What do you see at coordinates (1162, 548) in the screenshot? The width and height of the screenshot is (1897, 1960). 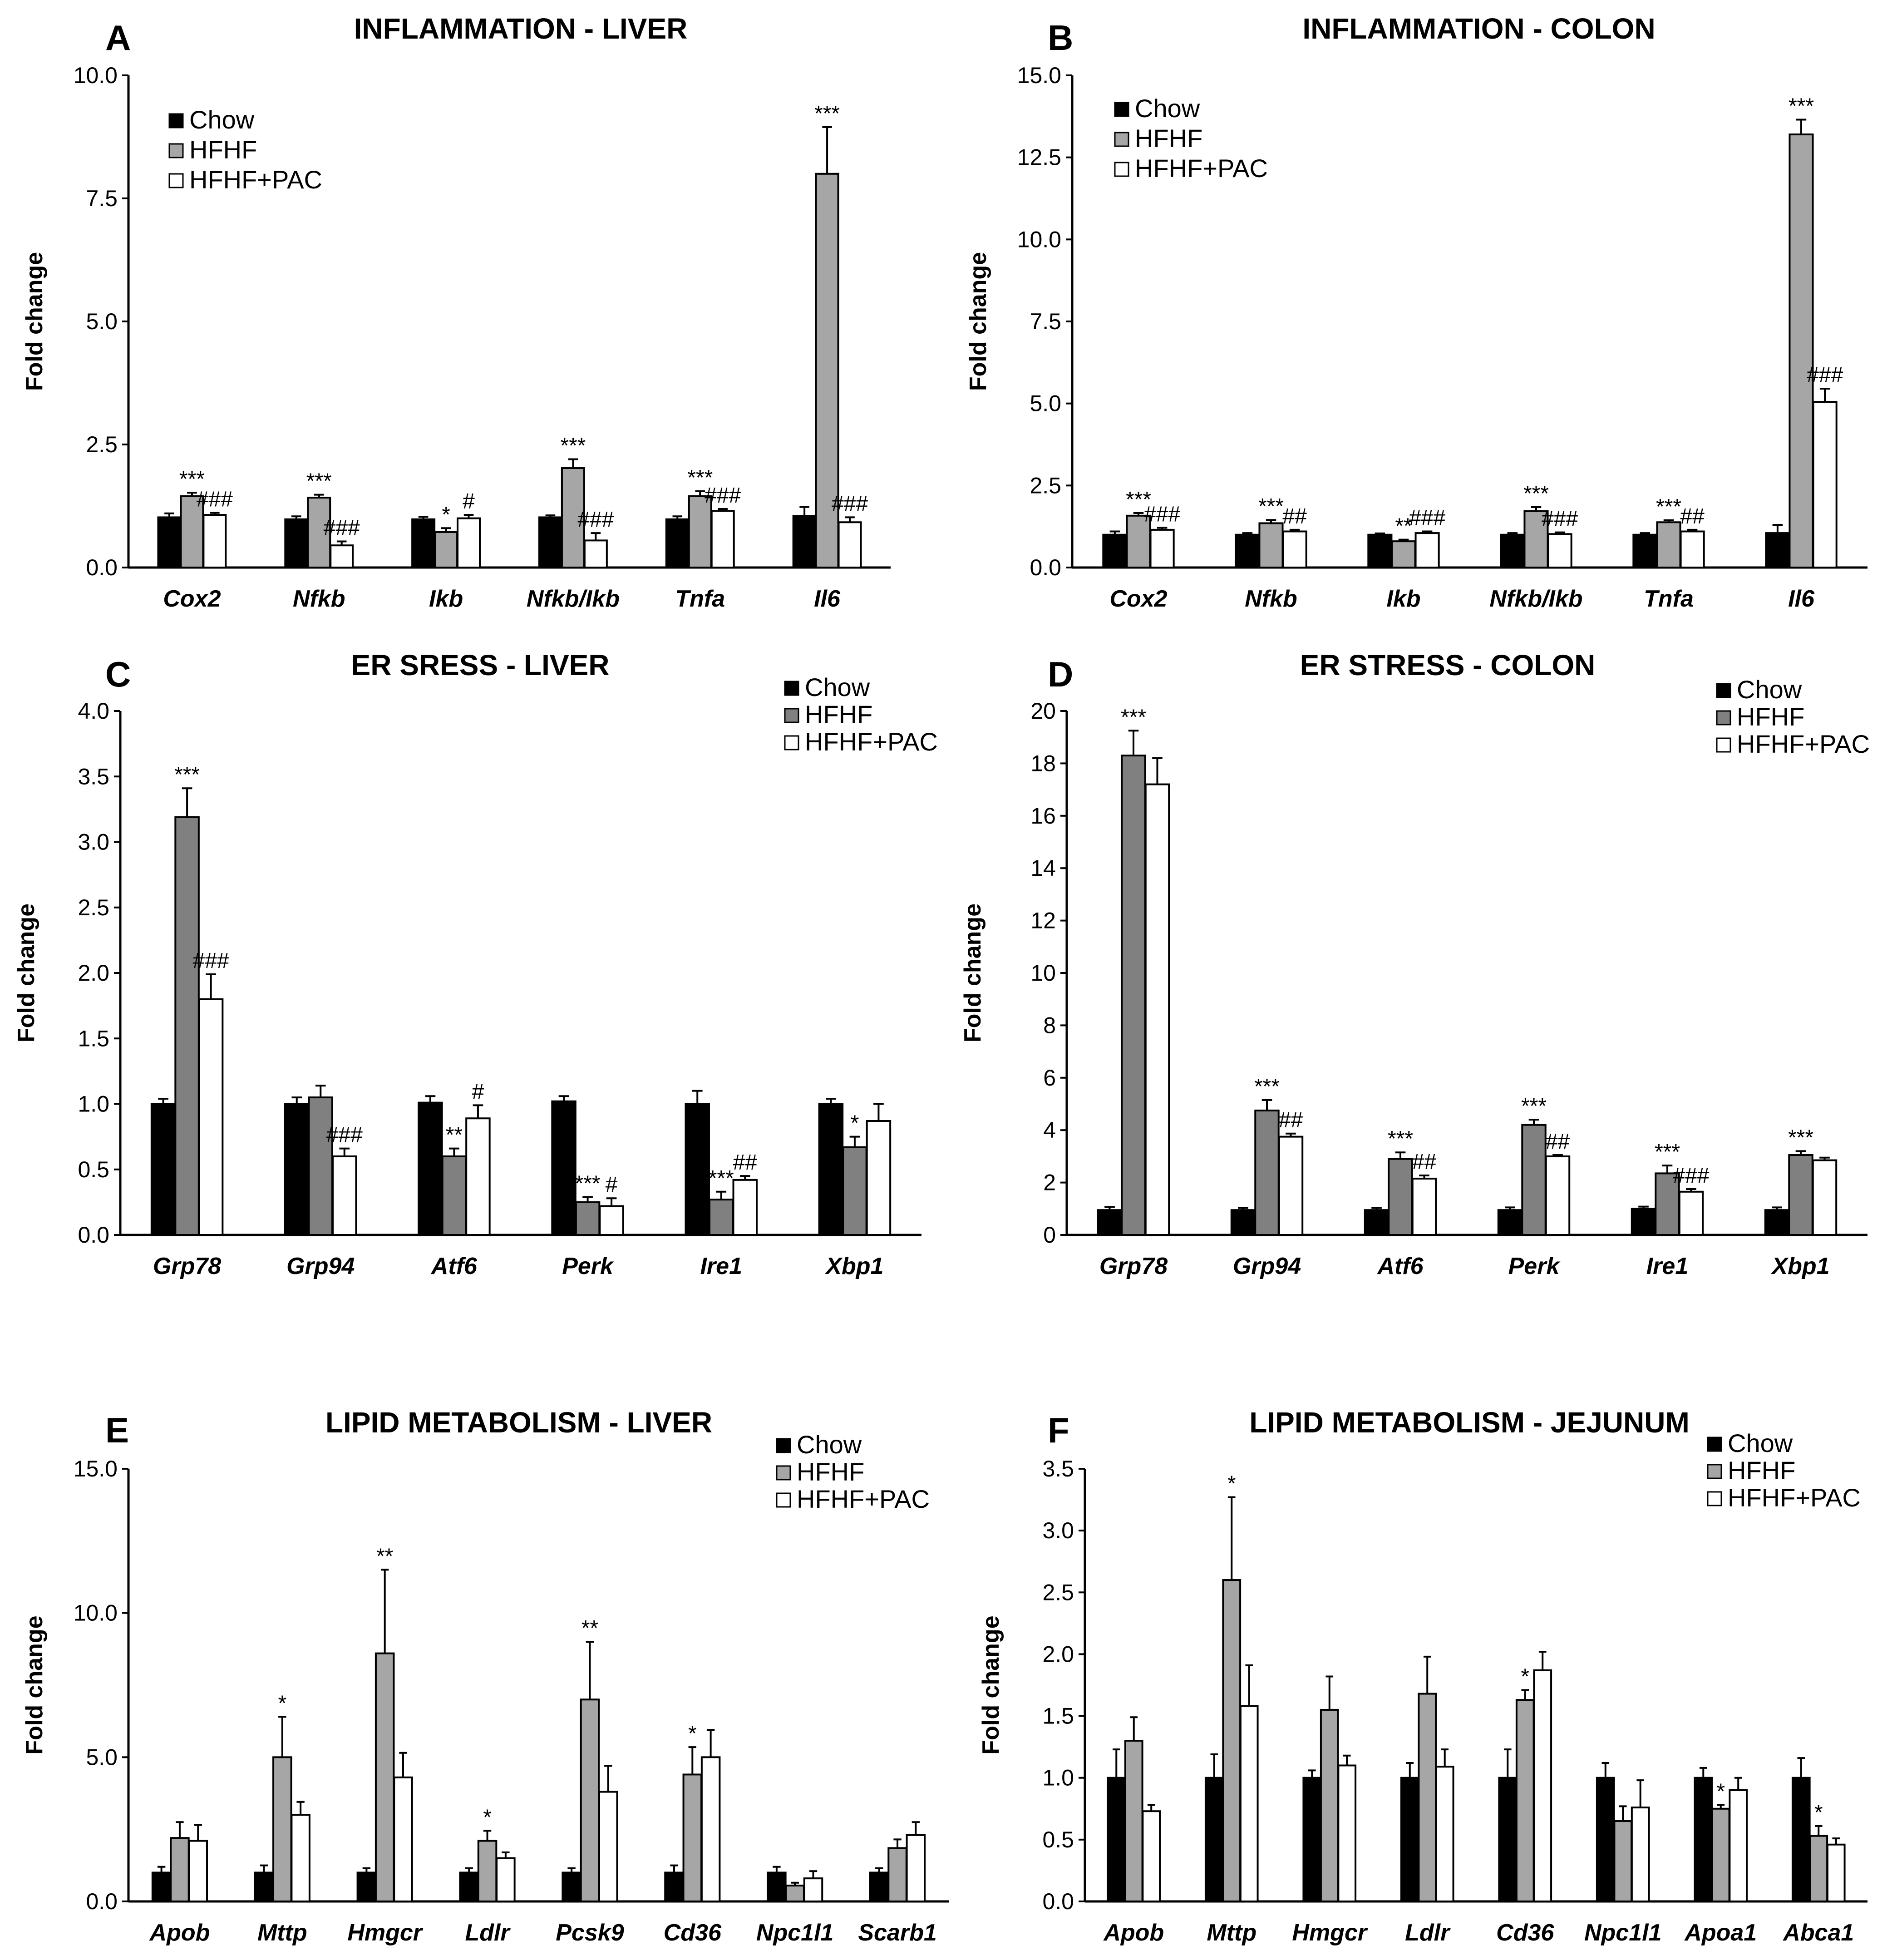 I see `bar-B-pac-Cox2` at bounding box center [1162, 548].